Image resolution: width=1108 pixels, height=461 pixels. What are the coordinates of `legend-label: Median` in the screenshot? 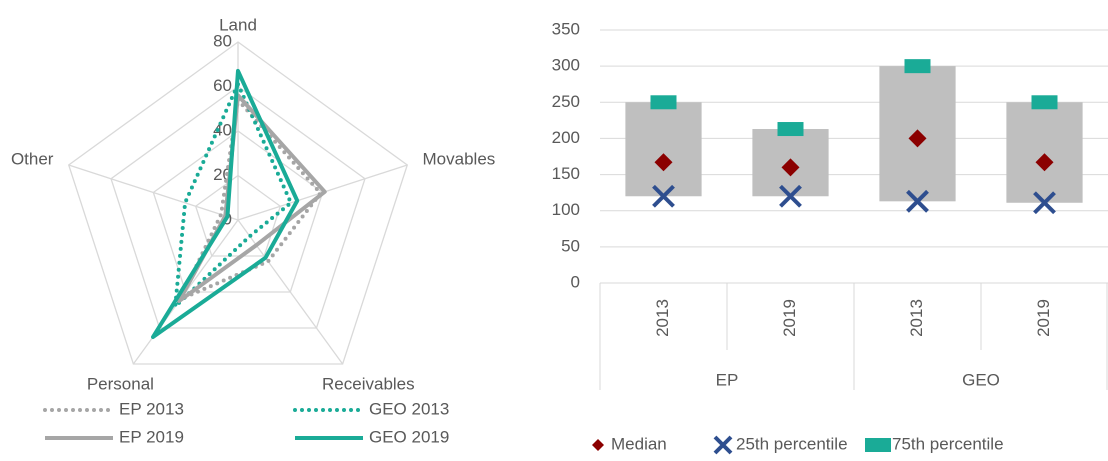 It's located at (639, 443).